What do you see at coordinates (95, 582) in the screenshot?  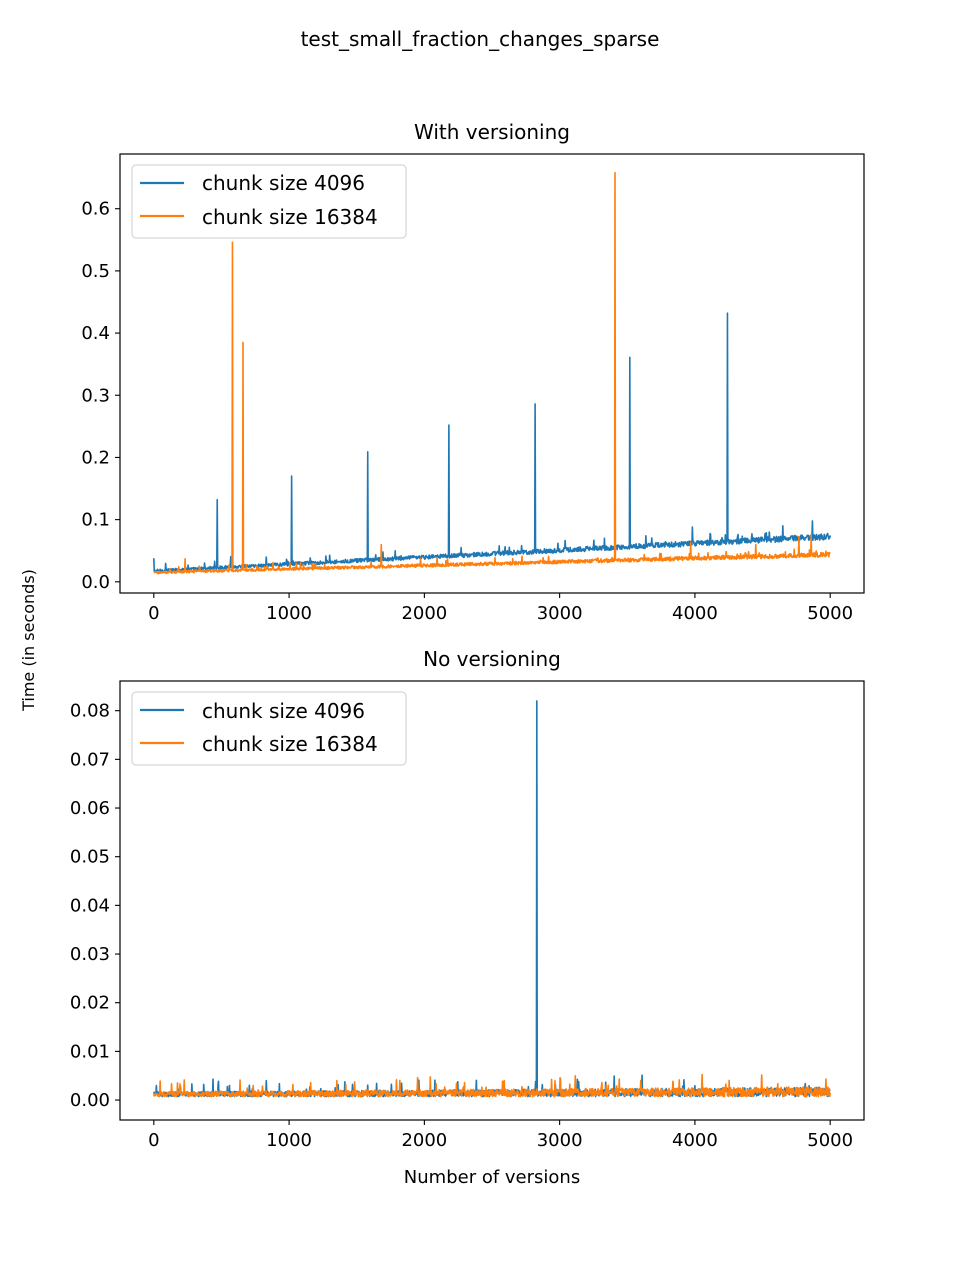 I see `y-tick-label: 0.0` at bounding box center [95, 582].